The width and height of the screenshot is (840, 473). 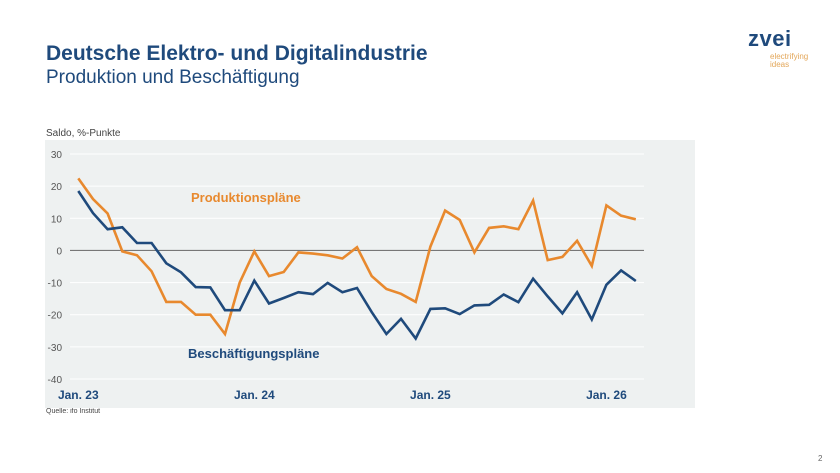 What do you see at coordinates (55, 316) in the screenshot?
I see `y-tick-label: -20` at bounding box center [55, 316].